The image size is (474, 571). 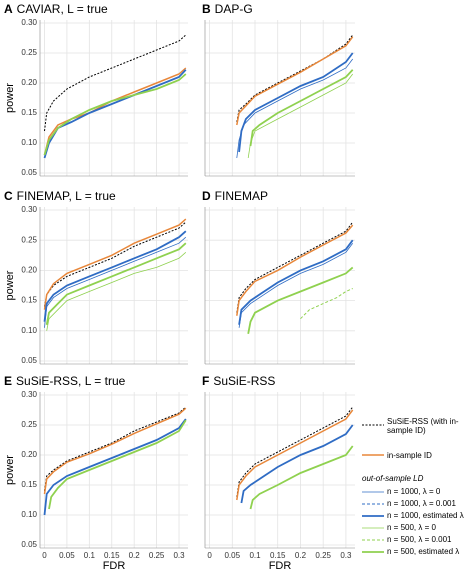 What do you see at coordinates (205, 381) in the screenshot?
I see `panel-label: F` at bounding box center [205, 381].